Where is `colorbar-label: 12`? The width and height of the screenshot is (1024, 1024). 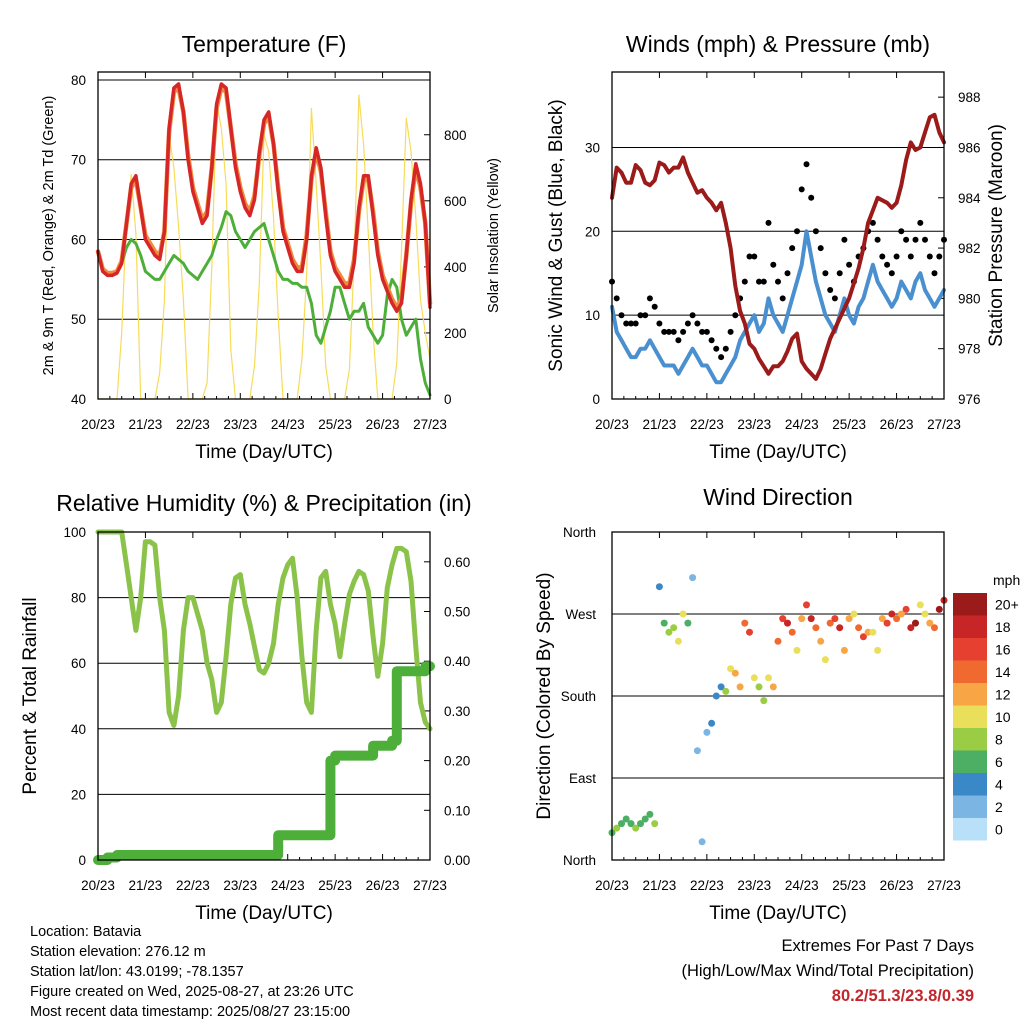
colorbar-label: 12 is located at coordinates (1003, 694).